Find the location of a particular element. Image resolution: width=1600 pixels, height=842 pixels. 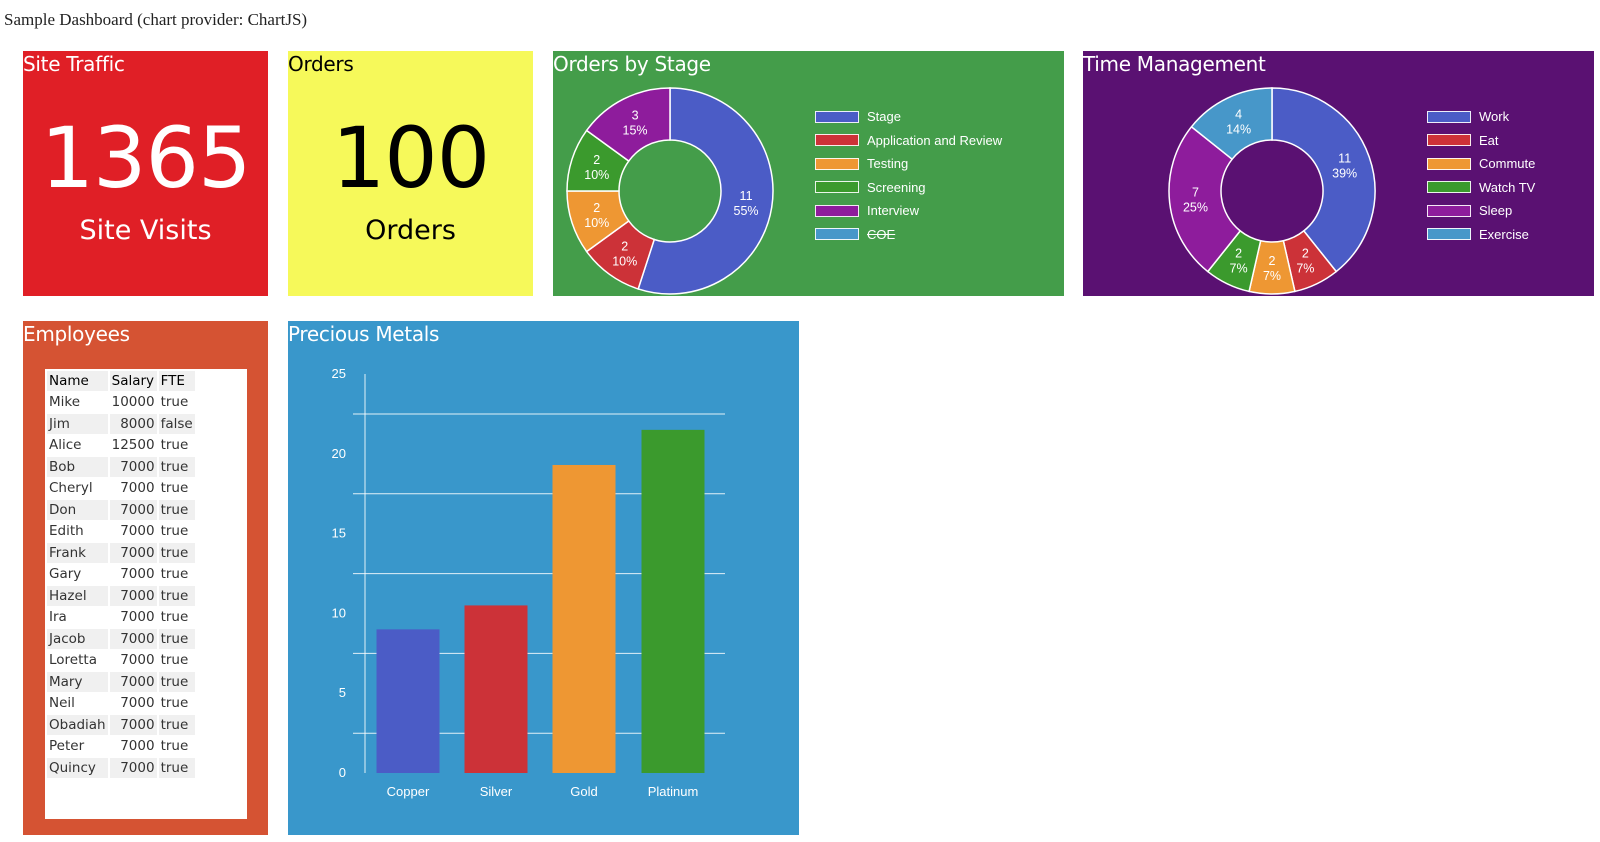

bar-silver is located at coordinates (496, 689).